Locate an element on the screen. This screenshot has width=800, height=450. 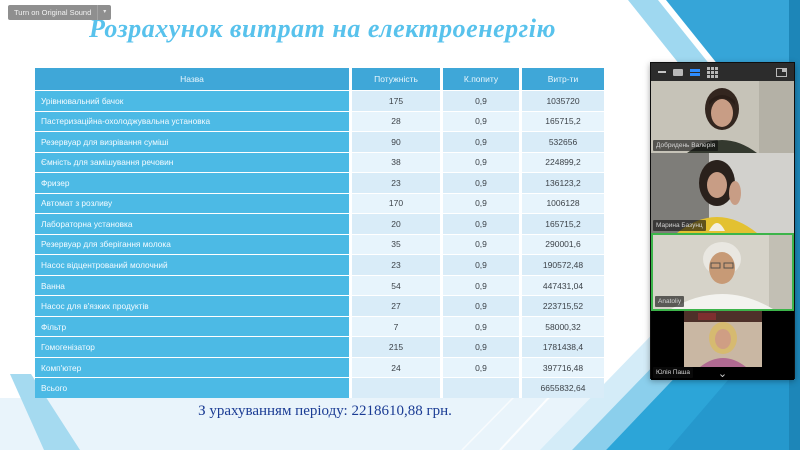
row-name-cell: Фризер is located at coordinates (192, 183).